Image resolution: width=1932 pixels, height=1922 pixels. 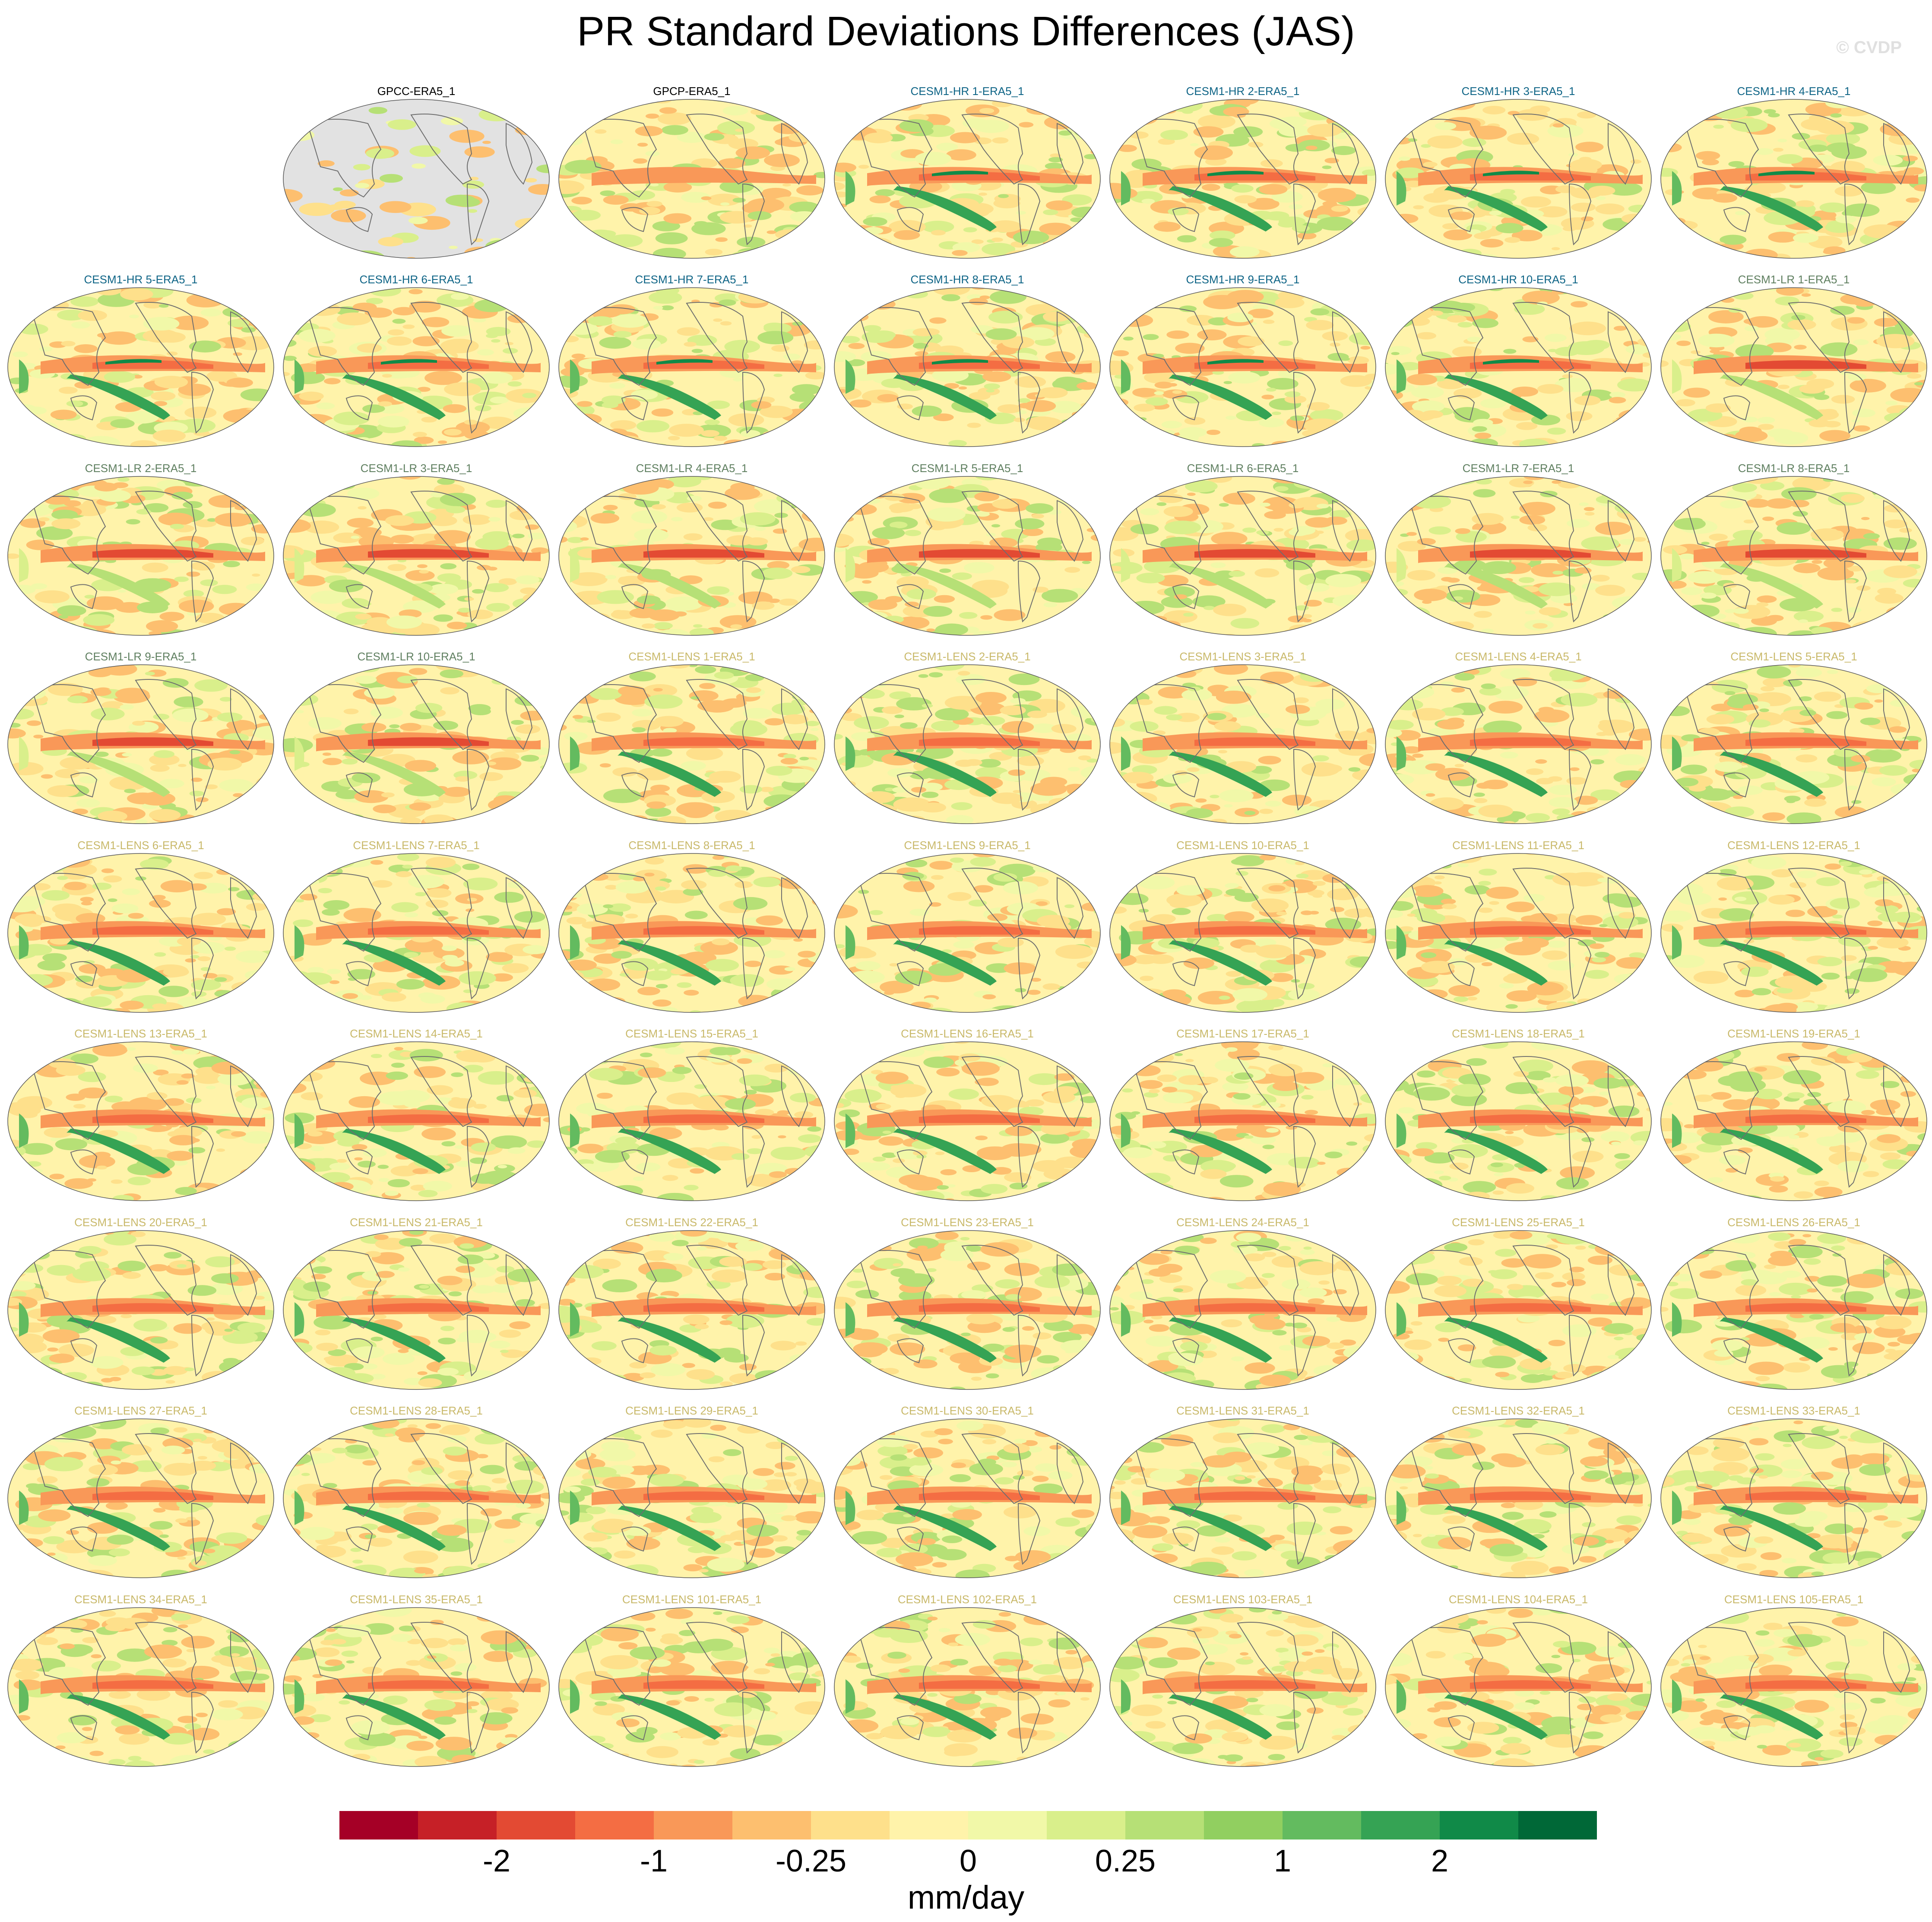 I want to click on map-panel: CESM1-HR 10-ERA5_1, so click(x=1518, y=363).